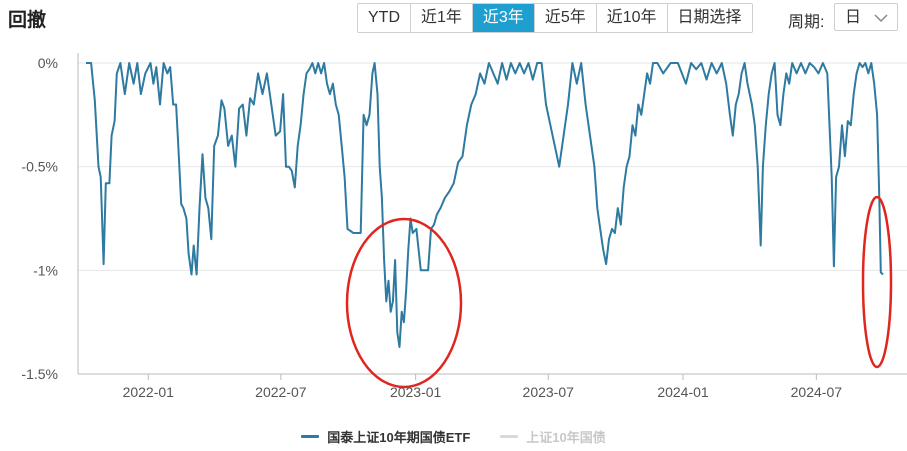 The height and width of the screenshot is (451, 907). I want to click on legend-swatch-index, so click(509, 436).